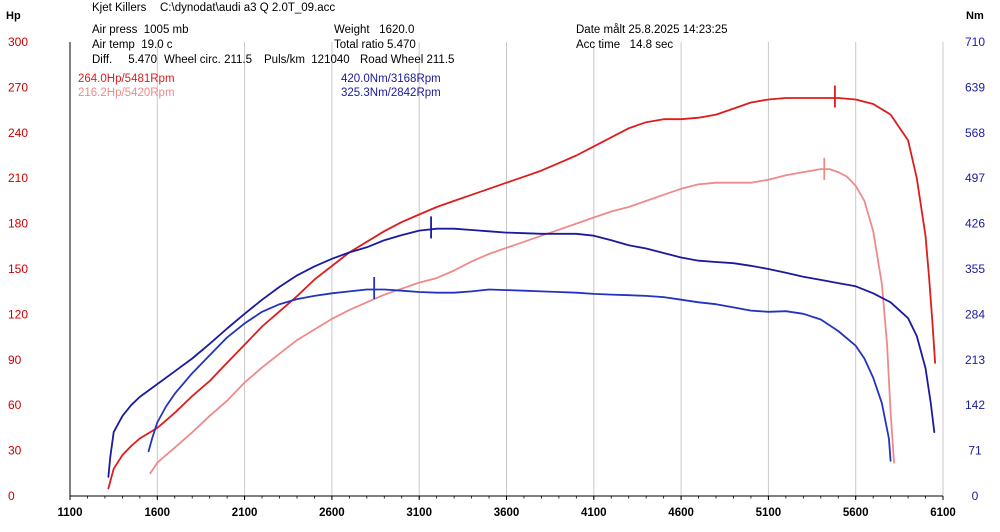 Image resolution: width=1000 pixels, height=532 pixels. What do you see at coordinates (419, 513) in the screenshot?
I see `x-tick-label: 3100` at bounding box center [419, 513].